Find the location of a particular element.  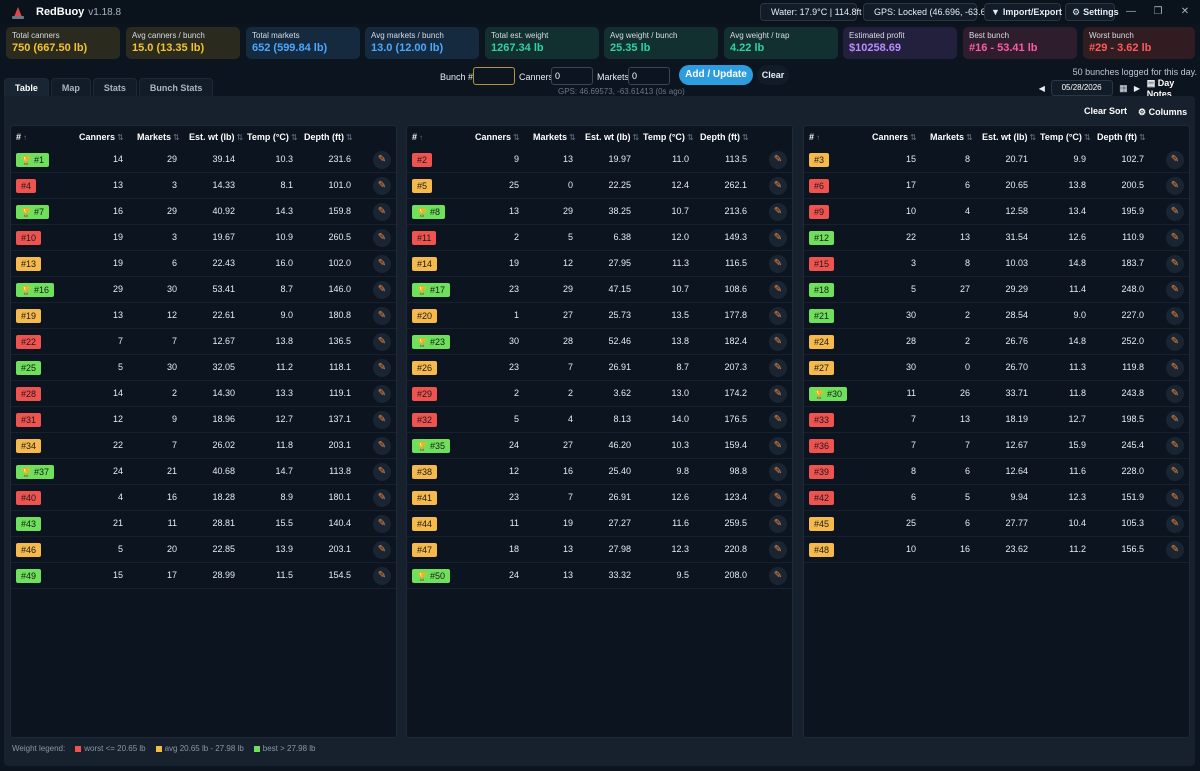

cell-value: 13.8 is located at coordinates (680, 341).